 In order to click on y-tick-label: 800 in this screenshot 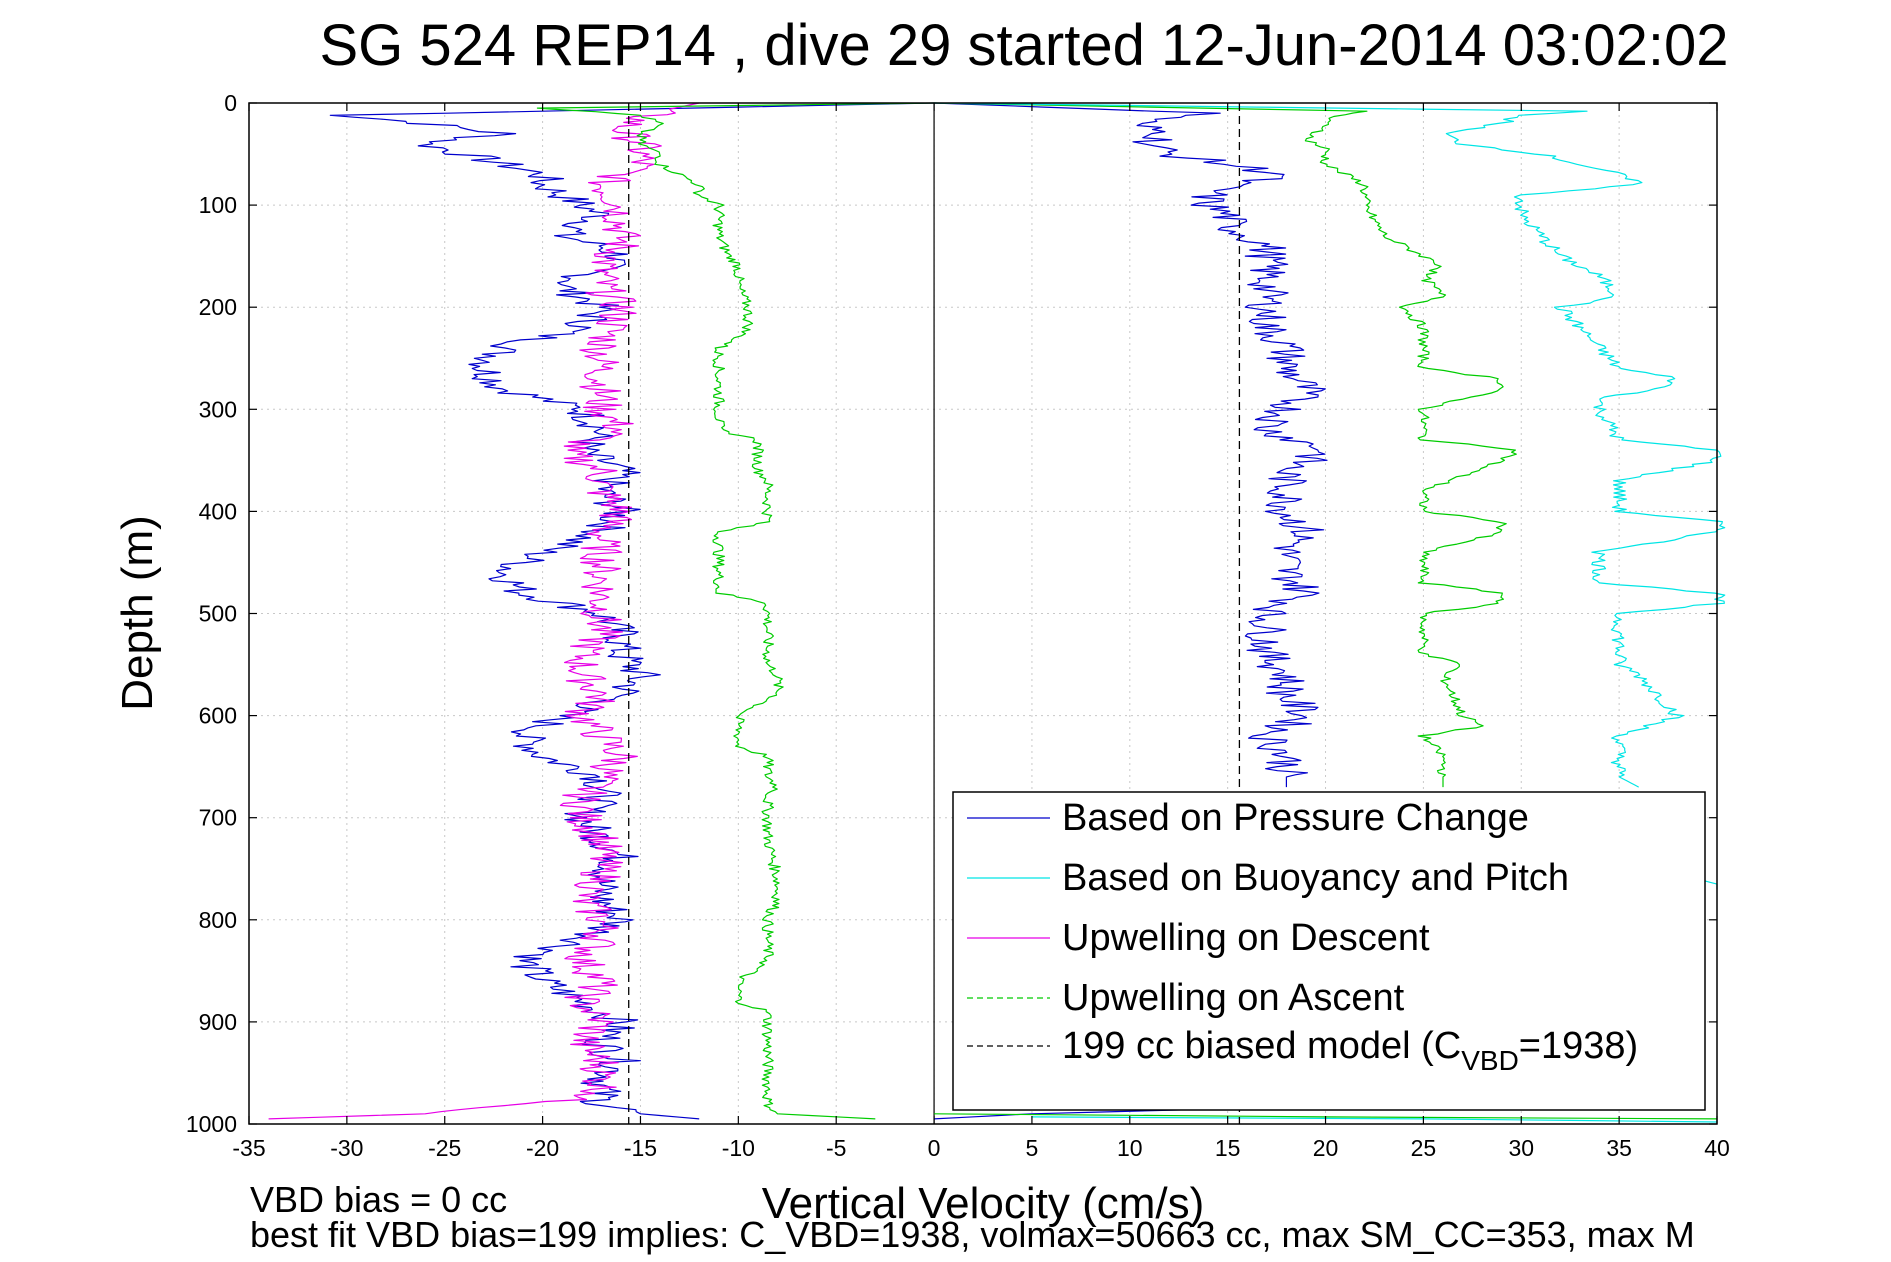, I will do `click(218, 920)`.